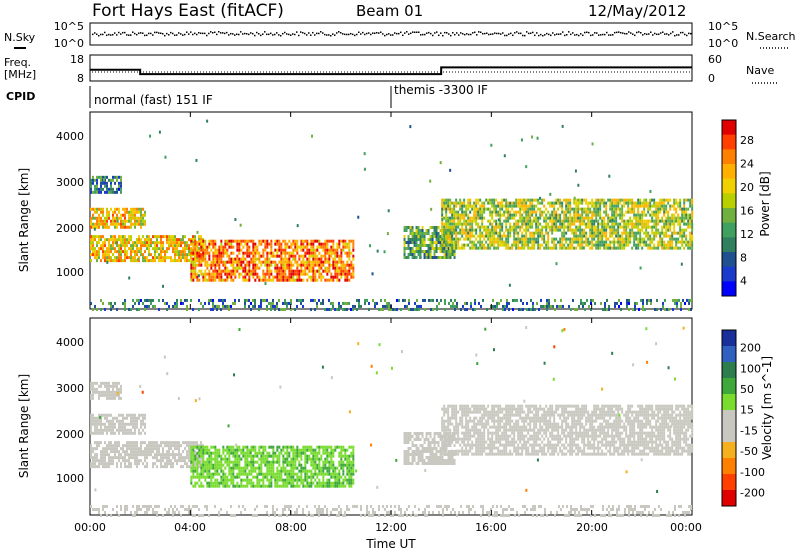 The image size is (800, 554). I want to click on power-ytick-2000: 2000, so click(70, 228).